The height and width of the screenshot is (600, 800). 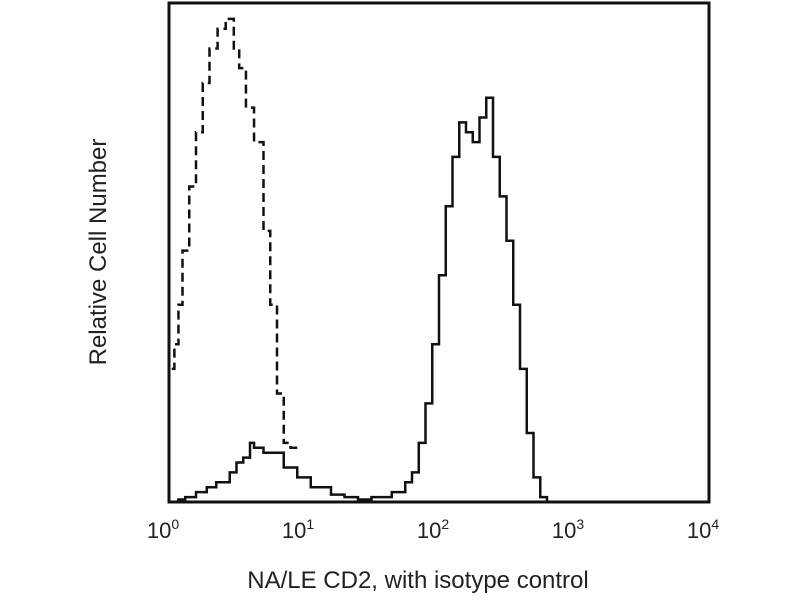 I want to click on x-tick-labels: 10⁰ 10¹ 10² 10³ 10⁴, so click(x=433, y=529).